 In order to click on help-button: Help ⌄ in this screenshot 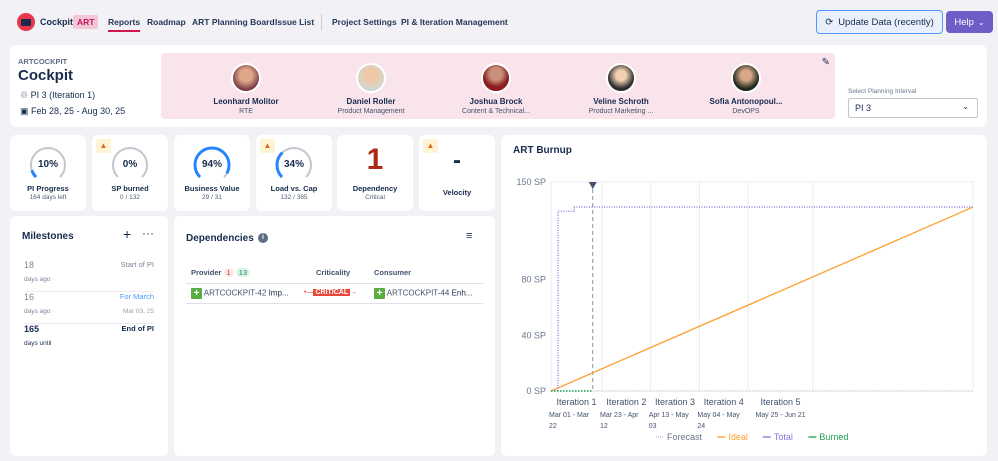, I will do `click(969, 22)`.